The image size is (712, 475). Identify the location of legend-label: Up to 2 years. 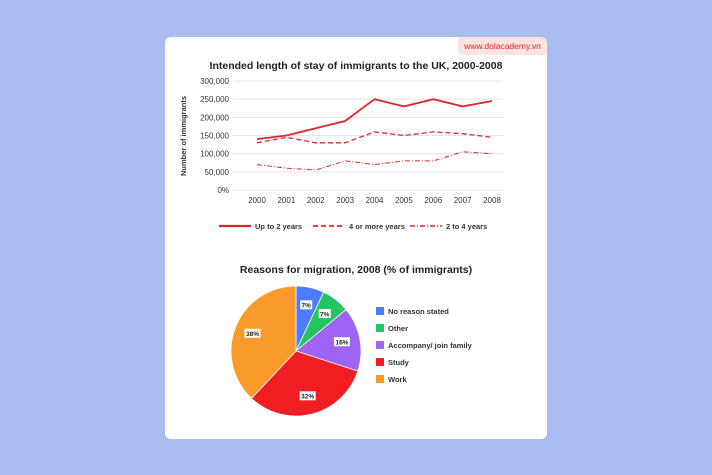
(278, 226).